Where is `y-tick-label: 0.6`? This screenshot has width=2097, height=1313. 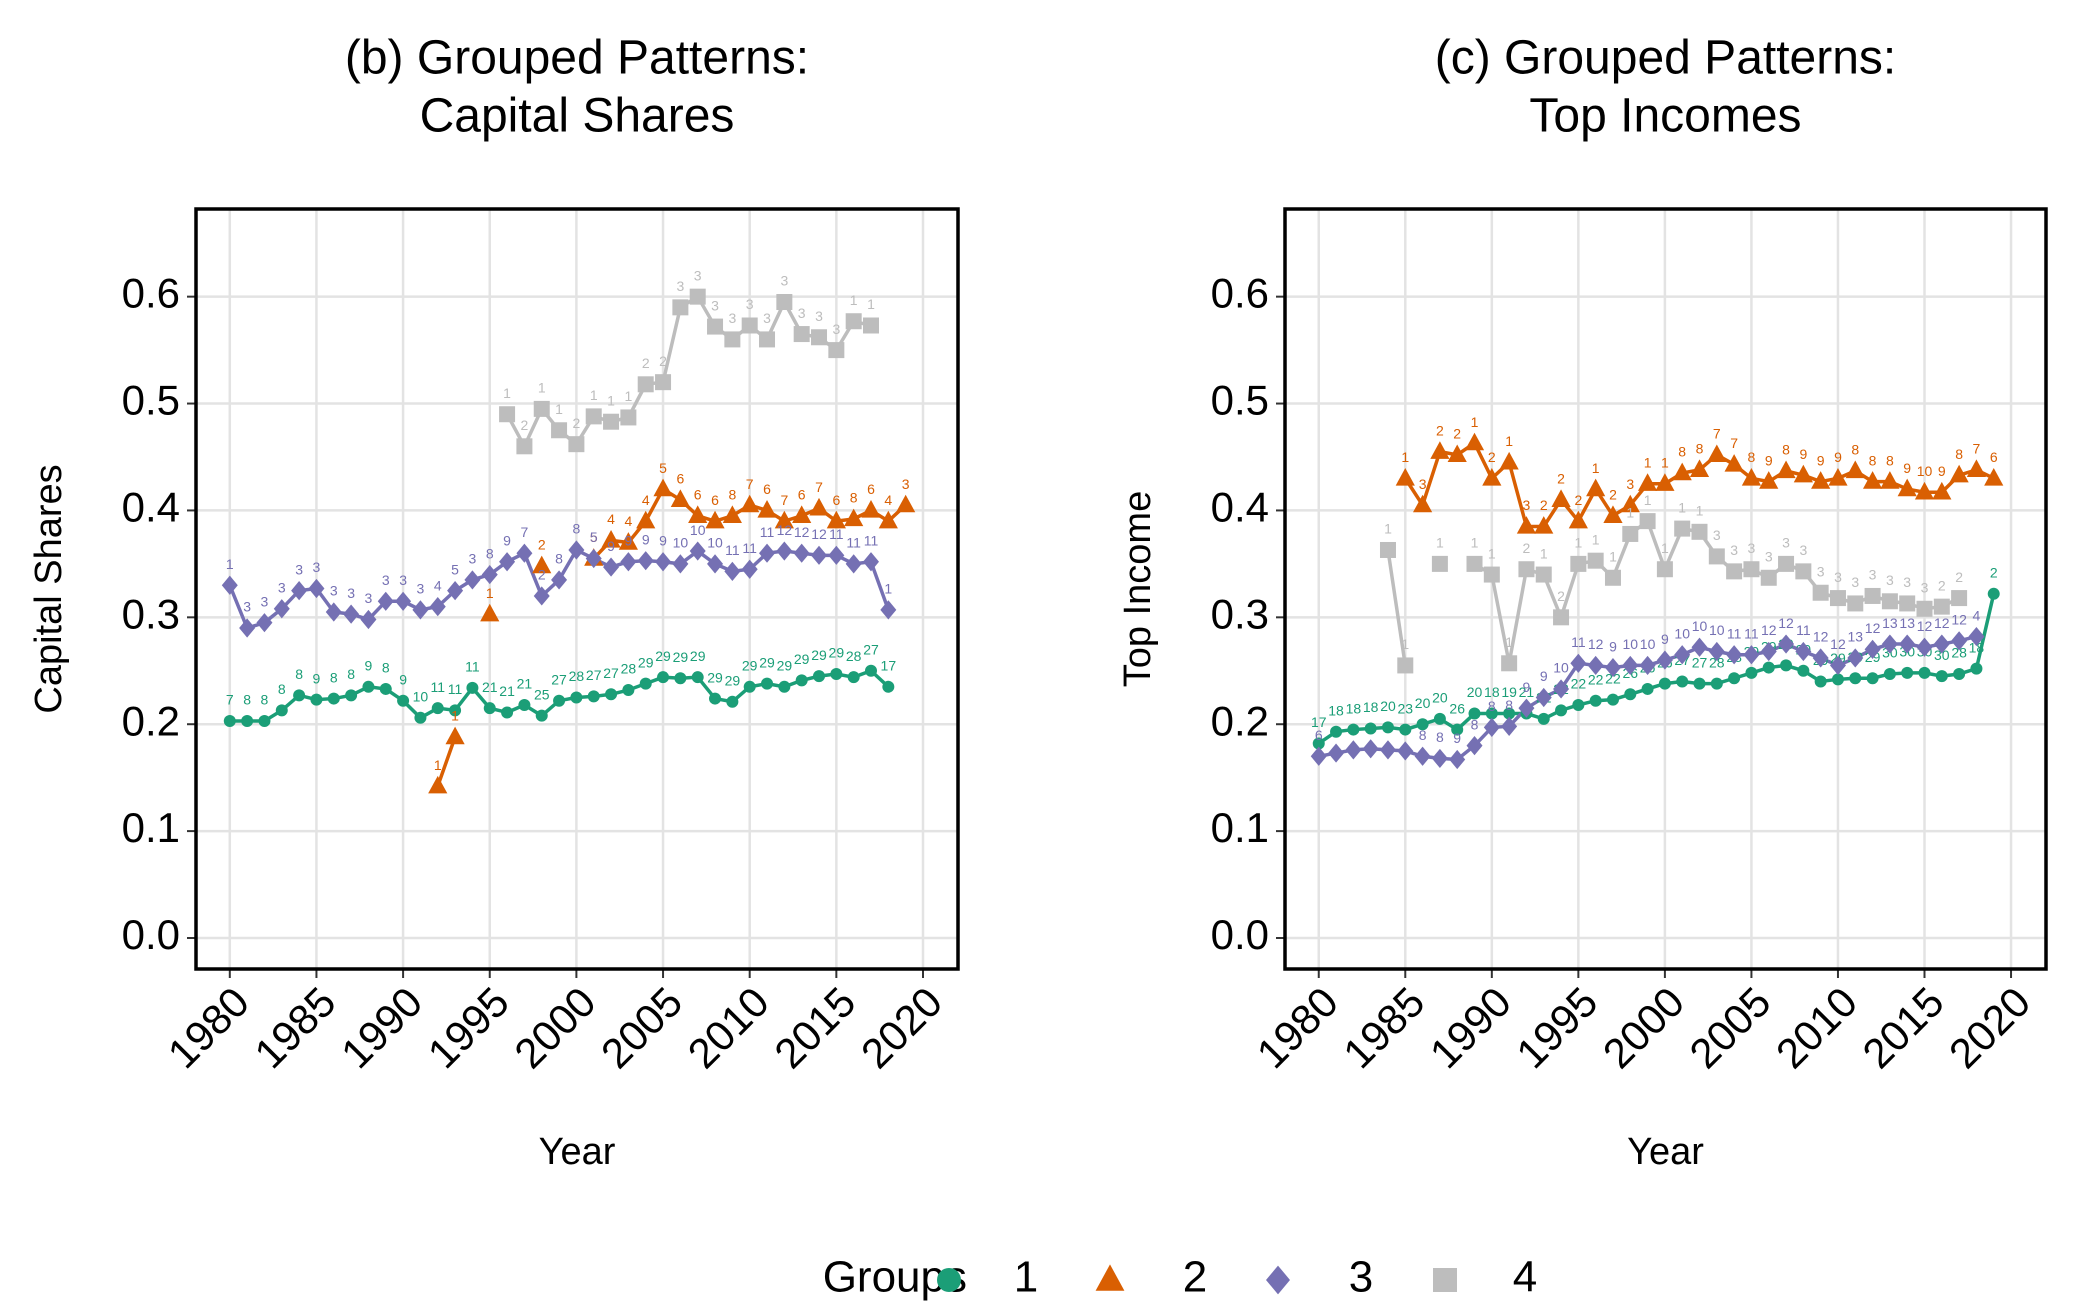 y-tick-label: 0.6 is located at coordinates (151, 293).